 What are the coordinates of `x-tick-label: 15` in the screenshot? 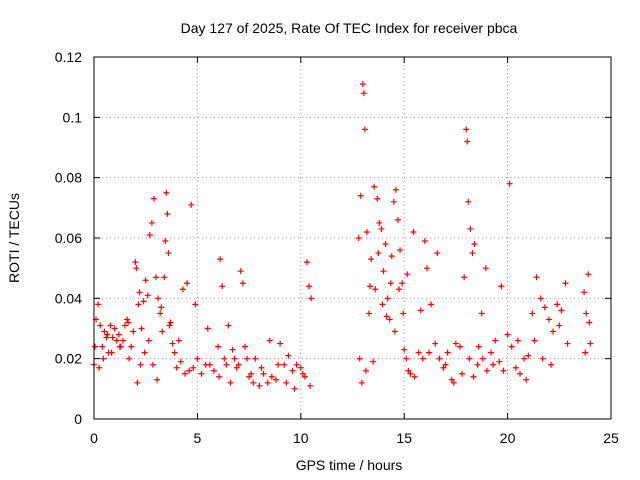 It's located at (404, 438).